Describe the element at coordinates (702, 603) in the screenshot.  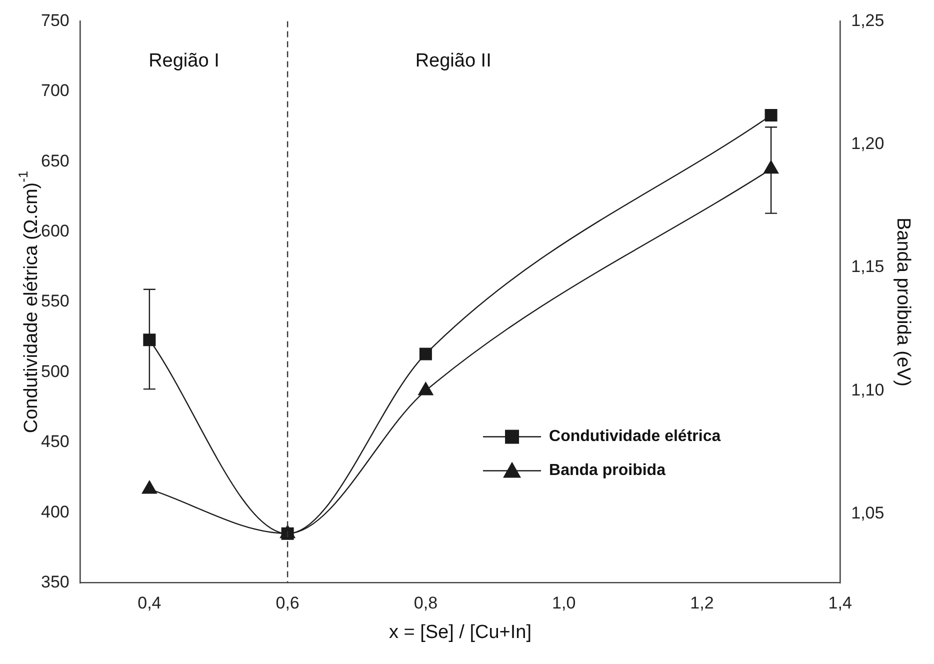
I see `x-tick-label: 1,2` at that location.